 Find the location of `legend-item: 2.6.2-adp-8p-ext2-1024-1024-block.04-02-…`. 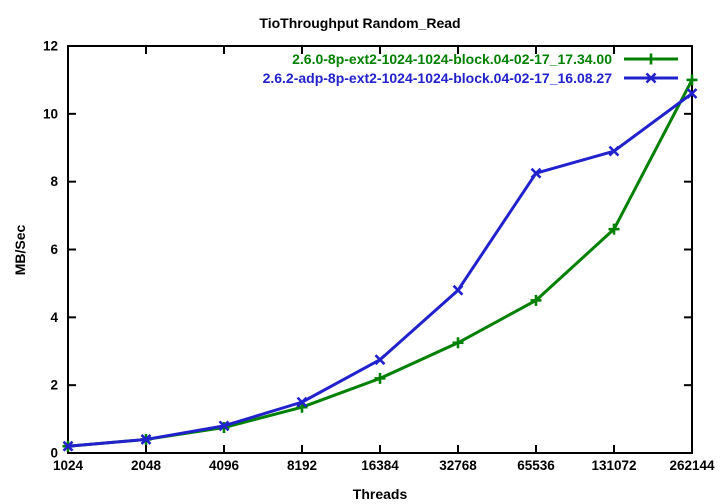

legend-item: 2.6.2-adp-8p-ext2-1024-1024-block.04-02-… is located at coordinates (471, 77).